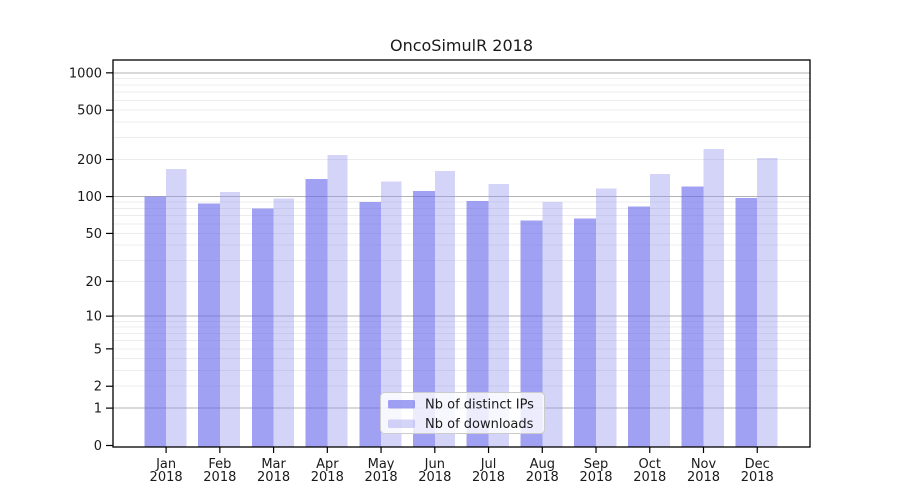  What do you see at coordinates (757, 477) in the screenshot?
I see `x-tick-label-year-dec: 2018` at bounding box center [757, 477].